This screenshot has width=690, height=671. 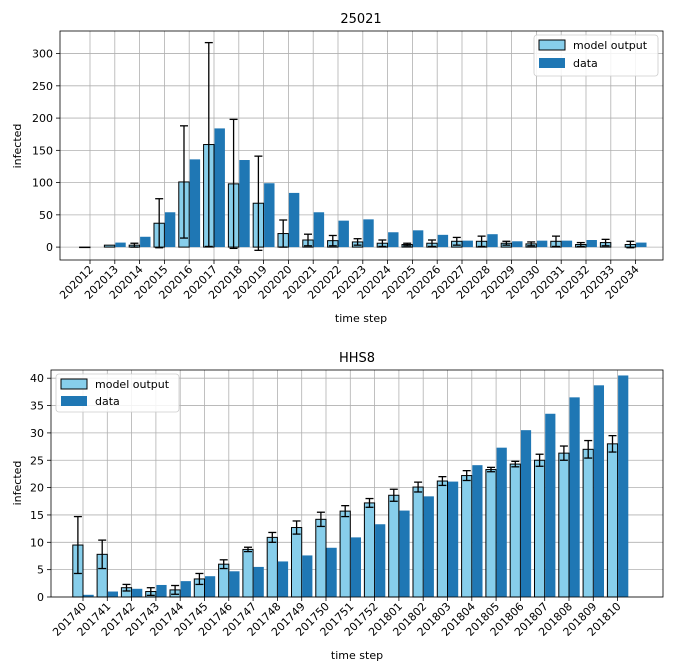 I want to click on y-tick-label: 100, so click(x=42, y=183).